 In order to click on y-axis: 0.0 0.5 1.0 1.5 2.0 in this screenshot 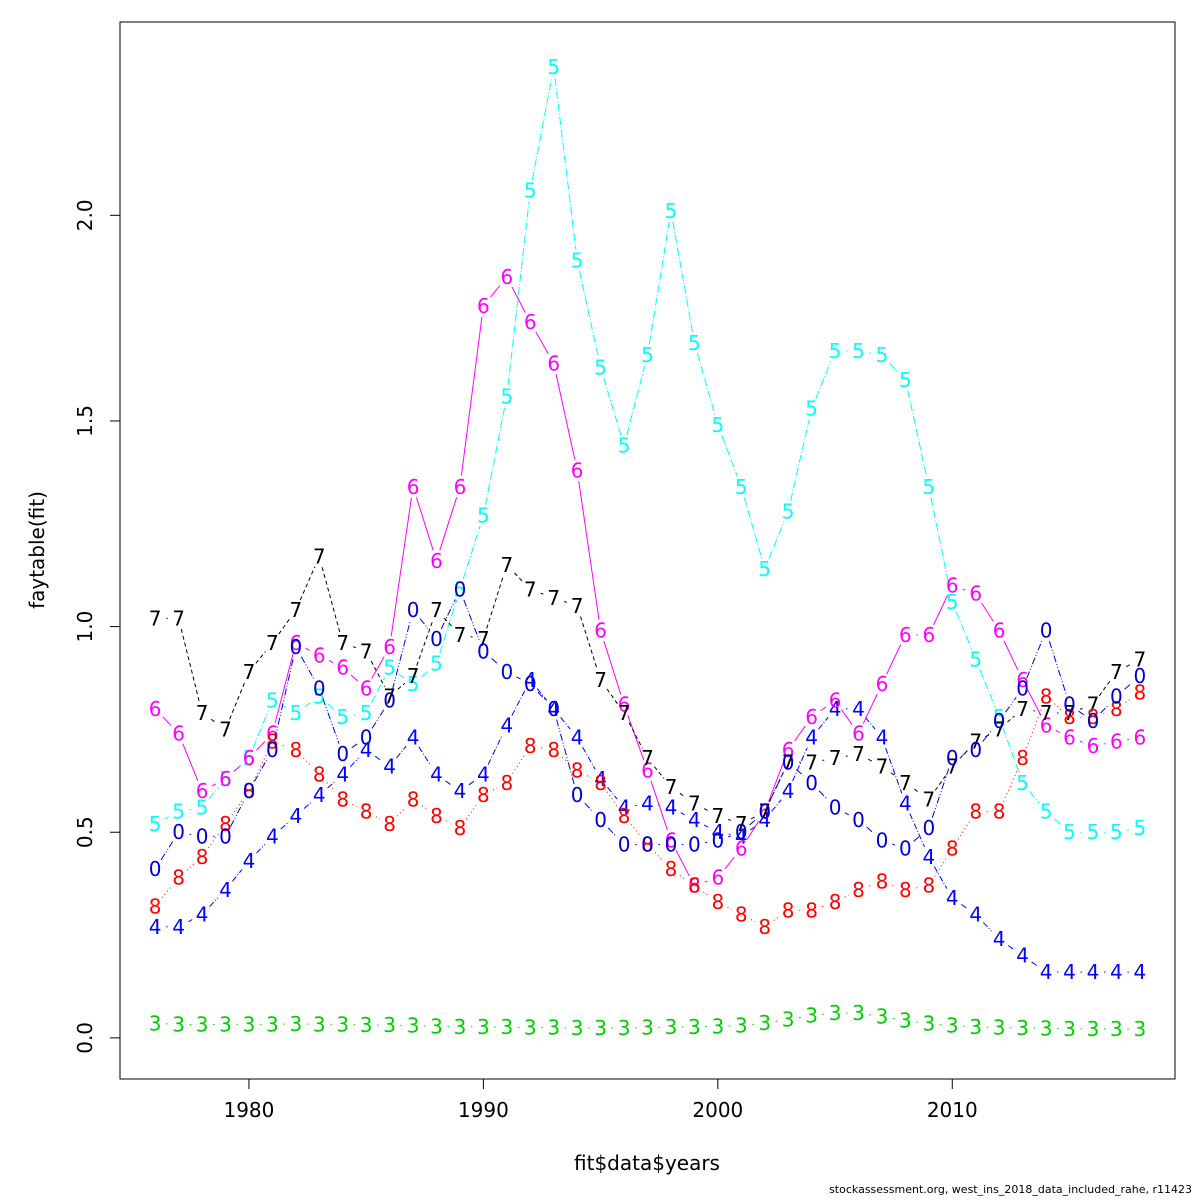, I will do `click(97, 626)`.